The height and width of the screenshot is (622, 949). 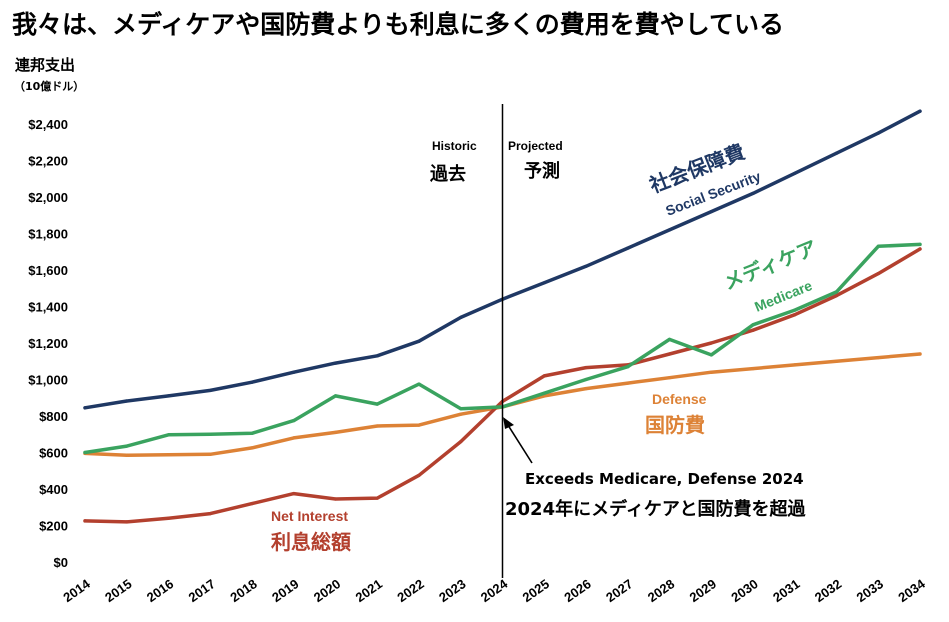 I want to click on x-tick-label: 2015, so click(x=118, y=590).